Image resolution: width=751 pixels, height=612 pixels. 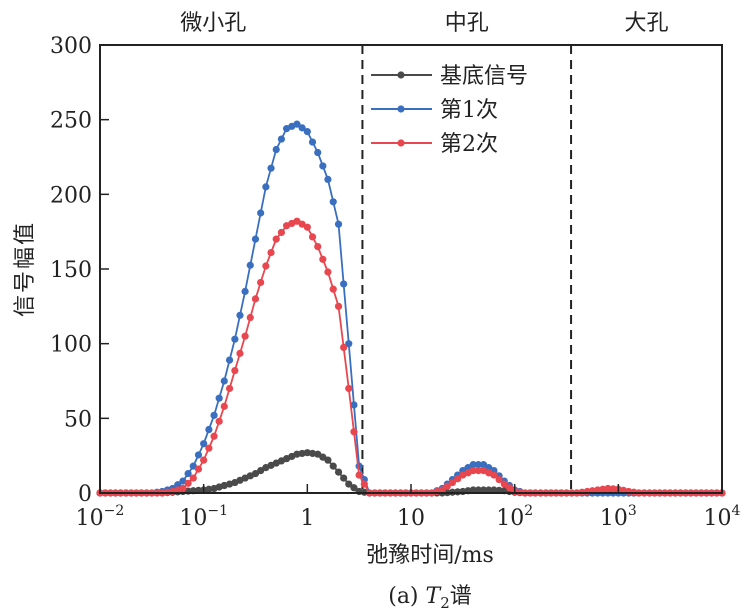 What do you see at coordinates (469, 144) in the screenshot?
I see `legend-label: 第2次` at bounding box center [469, 144].